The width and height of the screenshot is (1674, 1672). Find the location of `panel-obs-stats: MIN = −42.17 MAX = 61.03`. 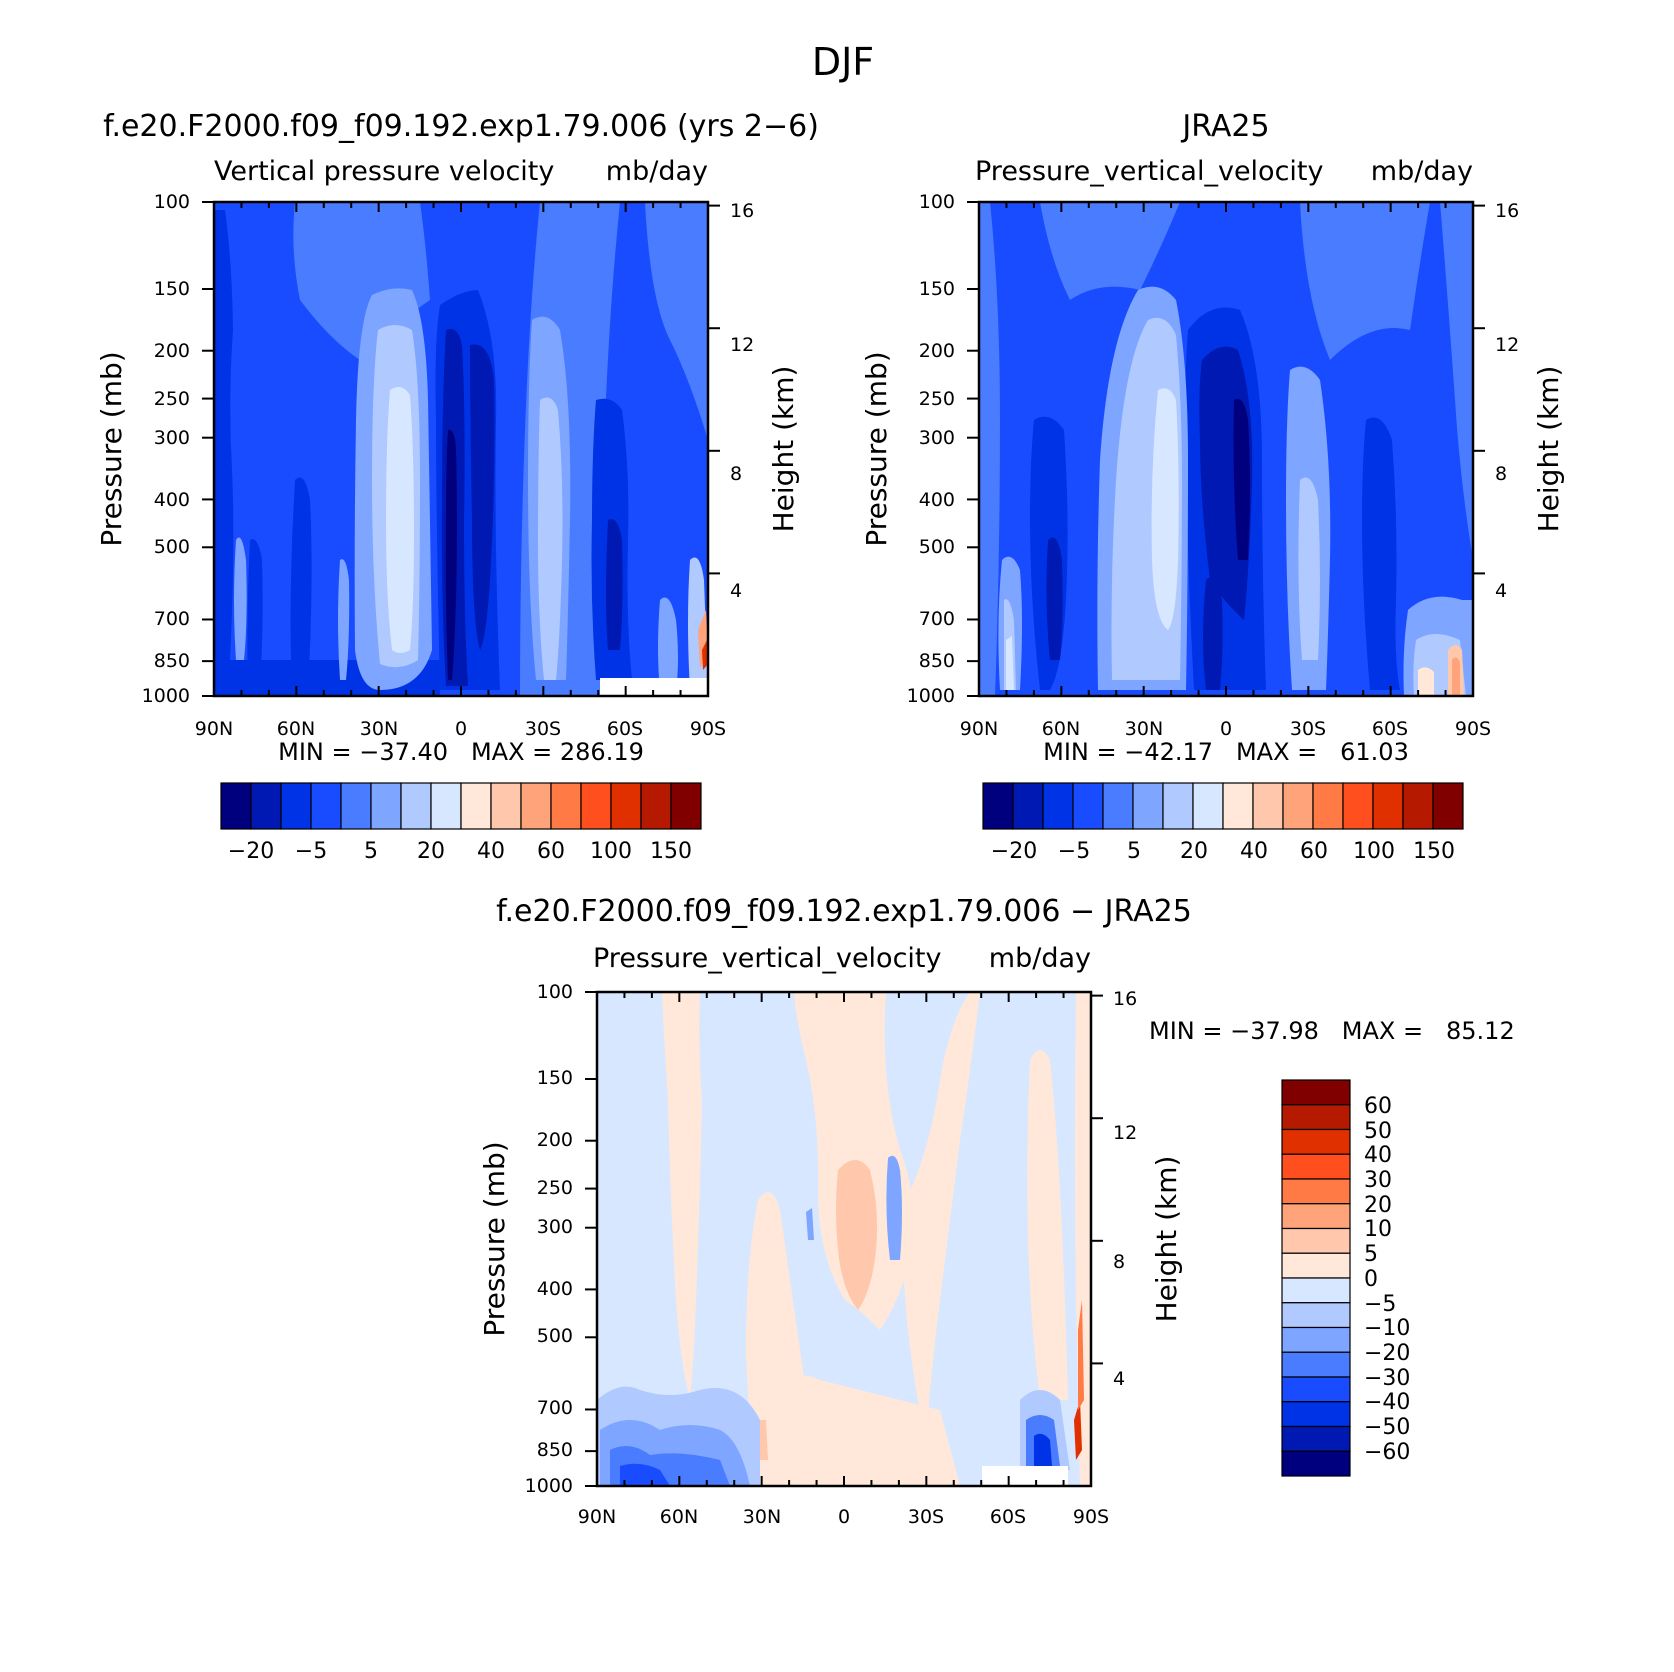

panel-obs-stats: MIN = −42.17 MAX = 61.03 is located at coordinates (1226, 752).